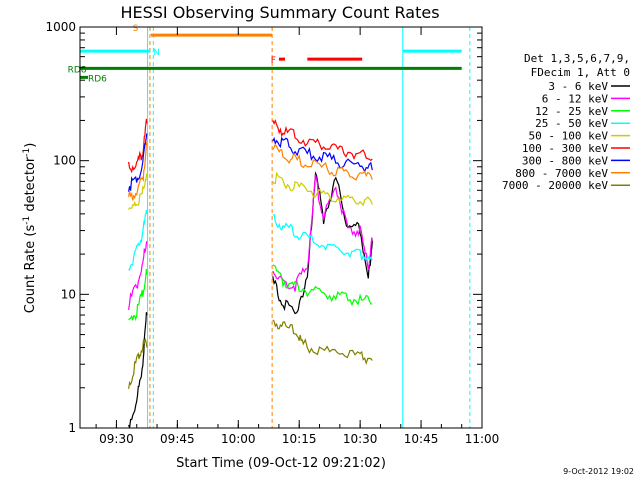 This screenshot has height=480, width=640. What do you see at coordinates (577, 58) in the screenshot?
I see `legend-header-1: Det 1,3,5,6,7,9,` at bounding box center [577, 58].